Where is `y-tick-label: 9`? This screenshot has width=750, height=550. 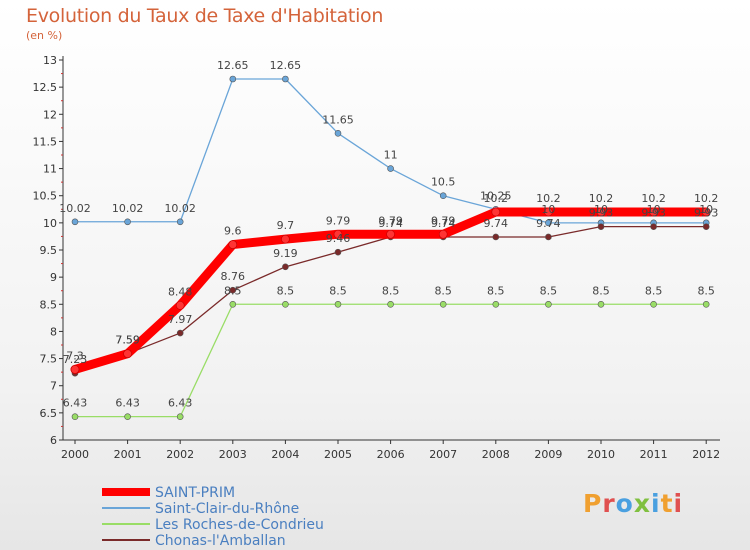 y-tick-label: 9 is located at coordinates (53, 277).